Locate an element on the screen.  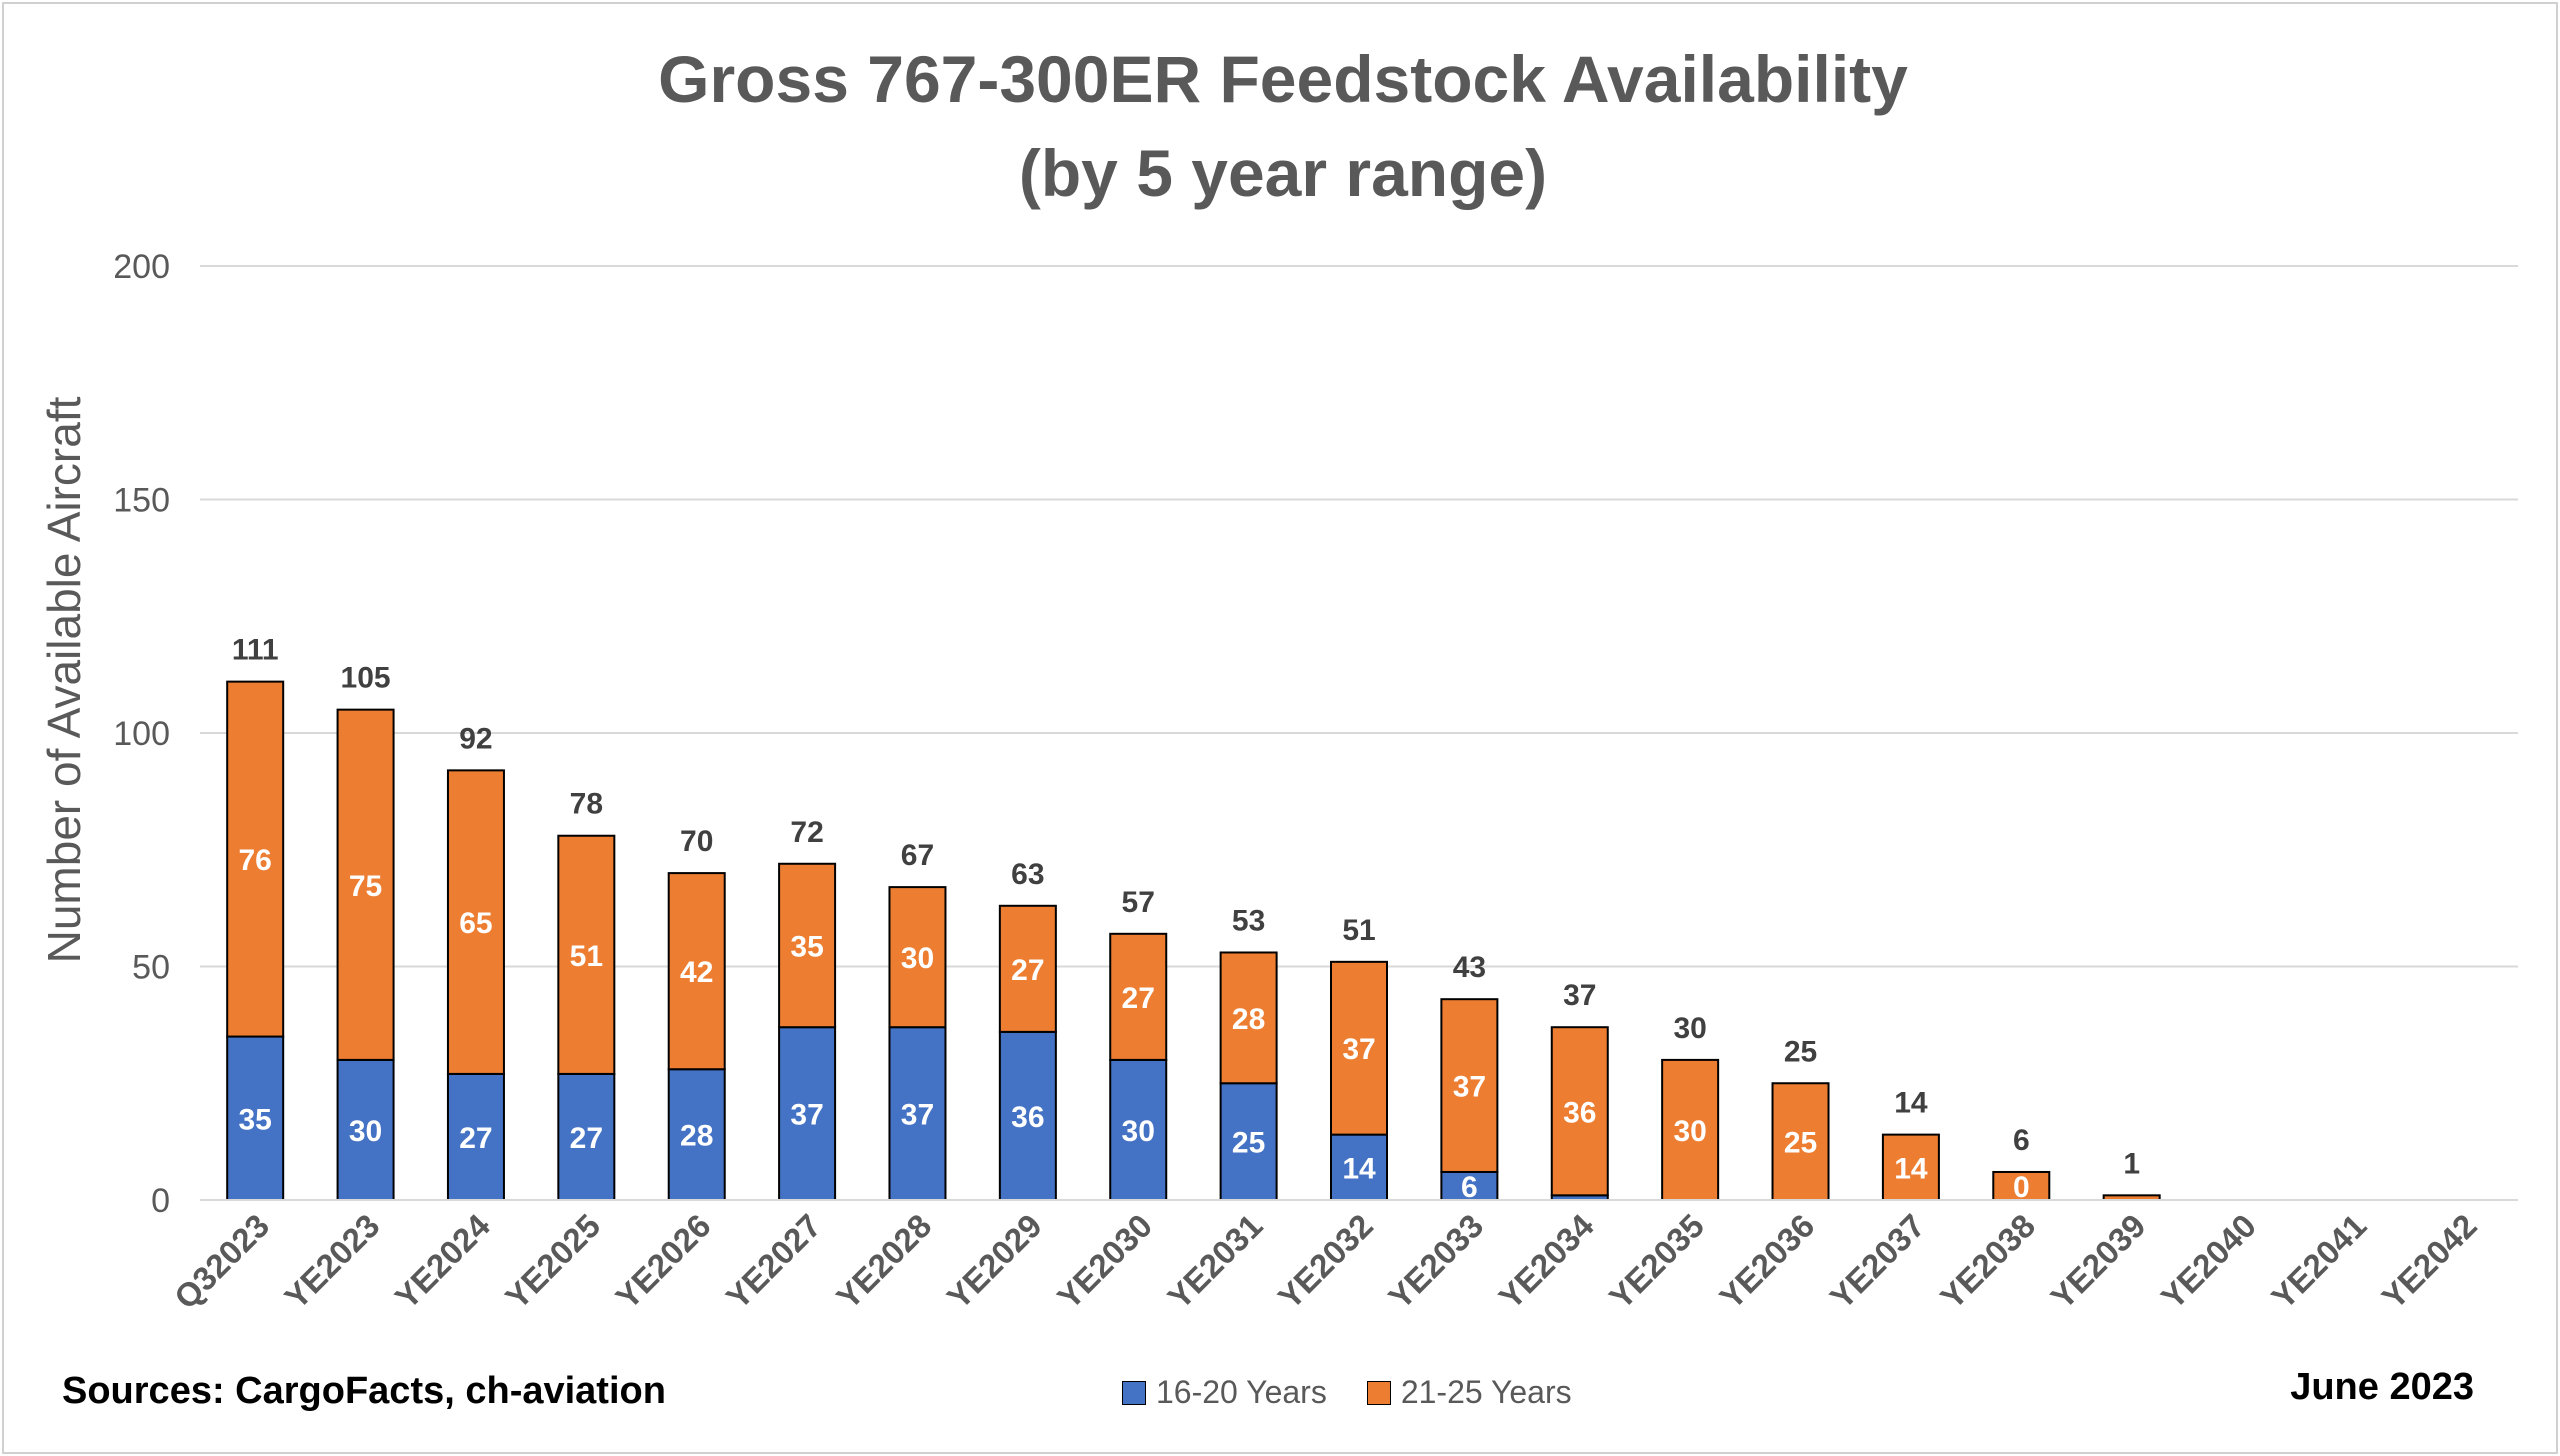
x-tick-label: YE2033 is located at coordinates (1435, 1261).